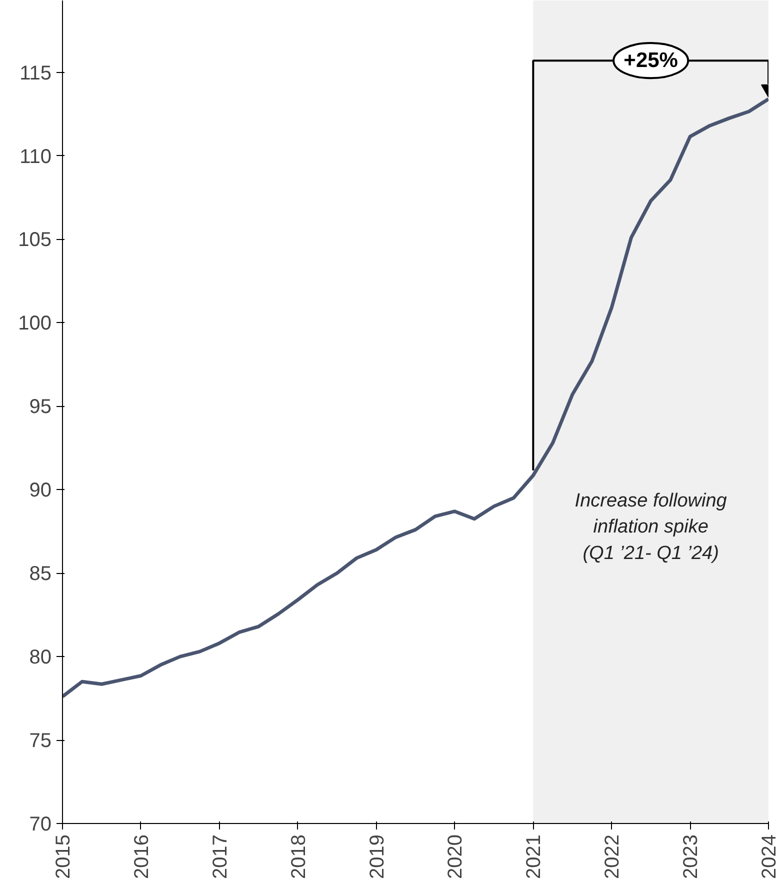 The width and height of the screenshot is (778, 883). Describe the element at coordinates (299, 856) in the screenshot. I see `x-tick-label: 2018` at that location.